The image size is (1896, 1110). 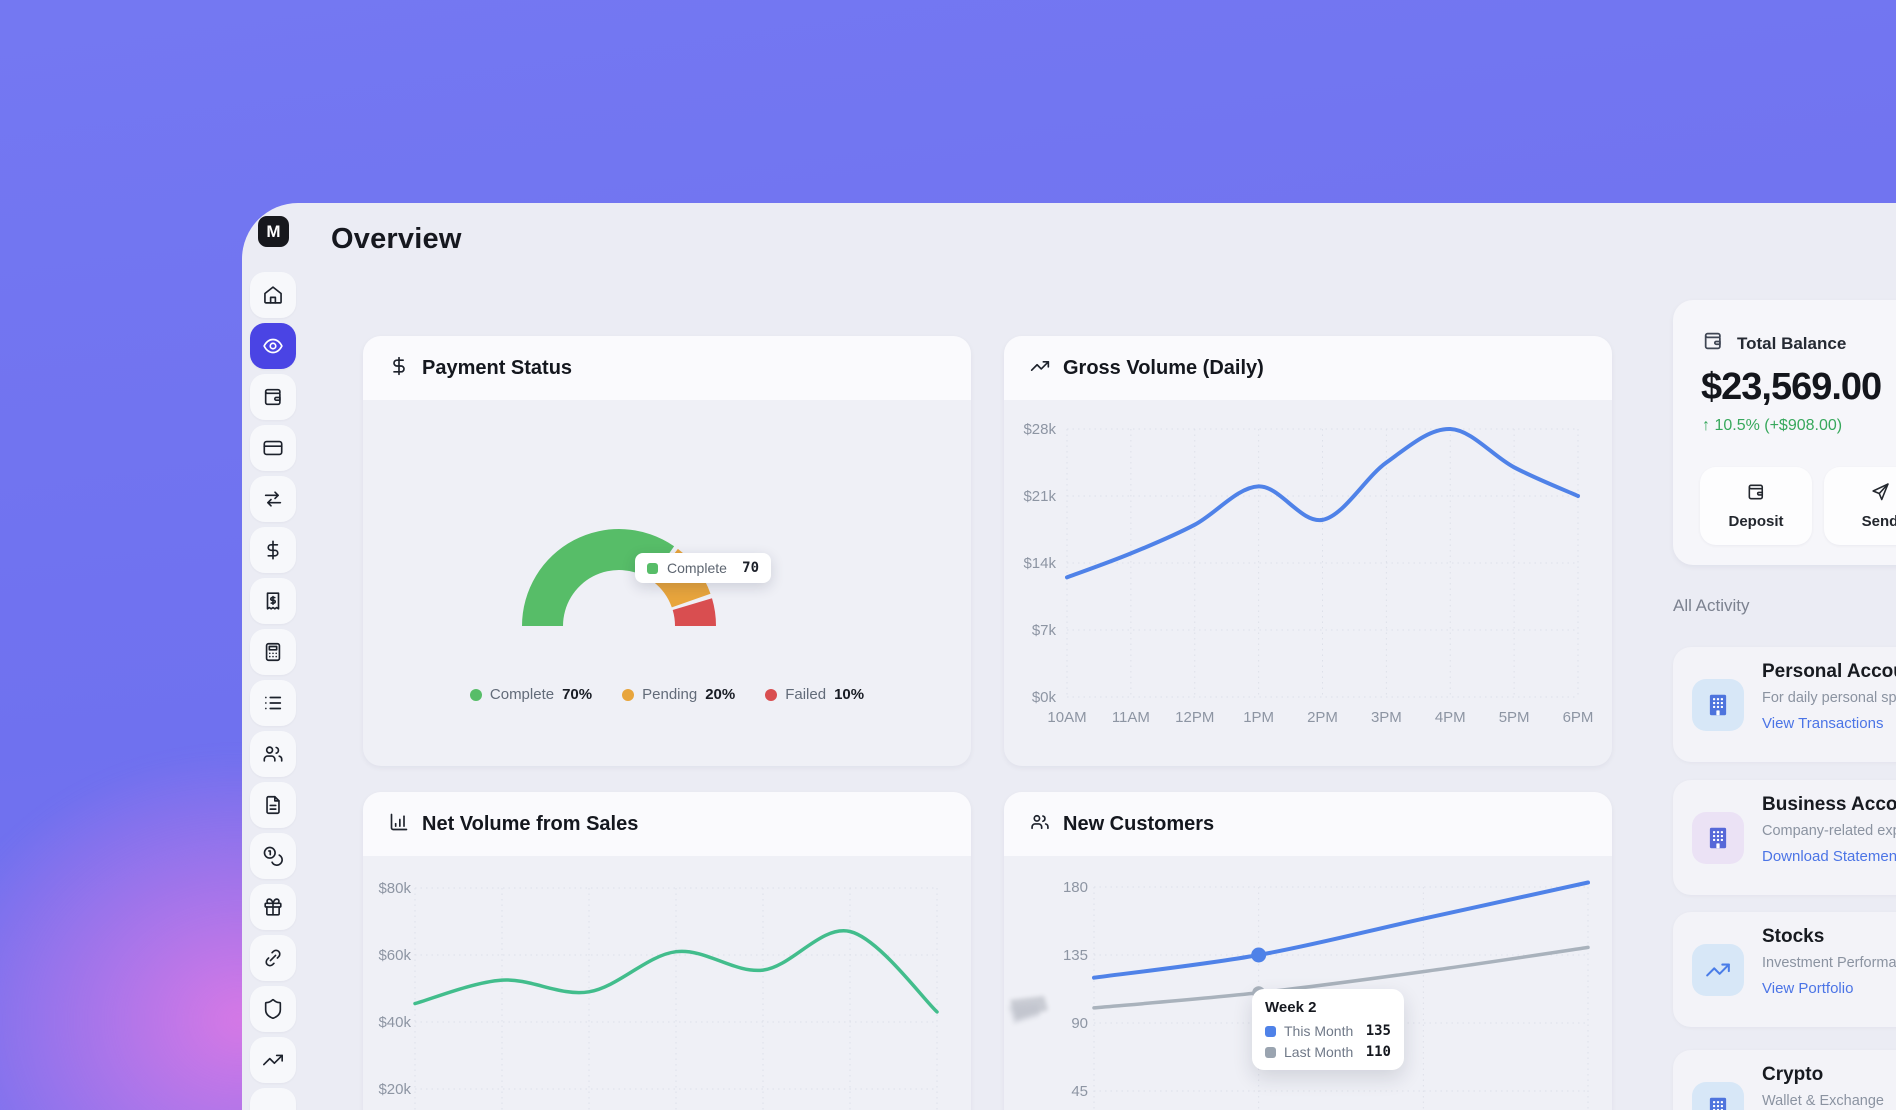 What do you see at coordinates (1131, 717) in the screenshot?
I see `svg-text: 11AM` at bounding box center [1131, 717].